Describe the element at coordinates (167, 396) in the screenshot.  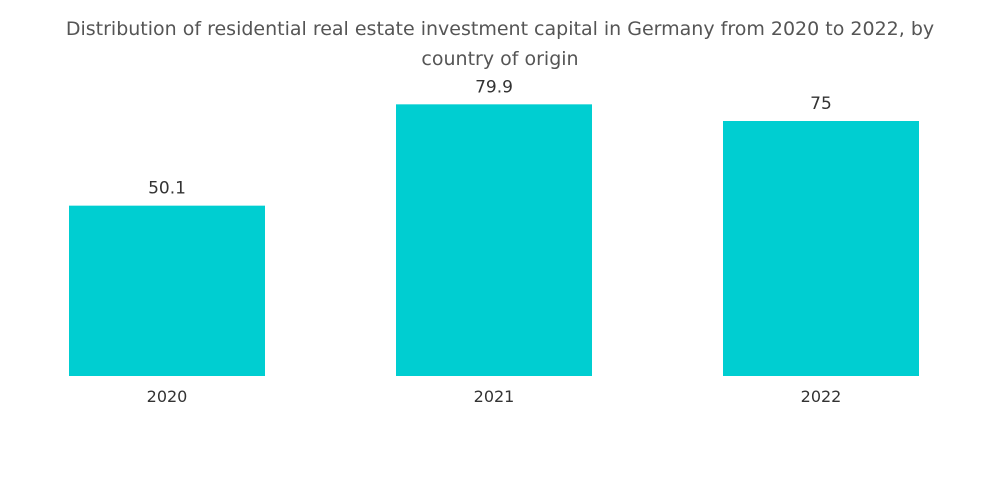
I see `x-tick-label-2020: 2020` at that location.